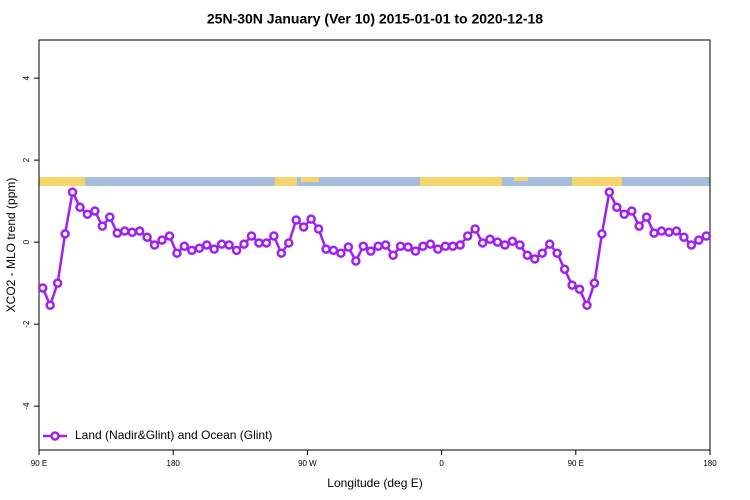  Describe the element at coordinates (441, 463) in the screenshot. I see `x-tick-label: 0` at that location.